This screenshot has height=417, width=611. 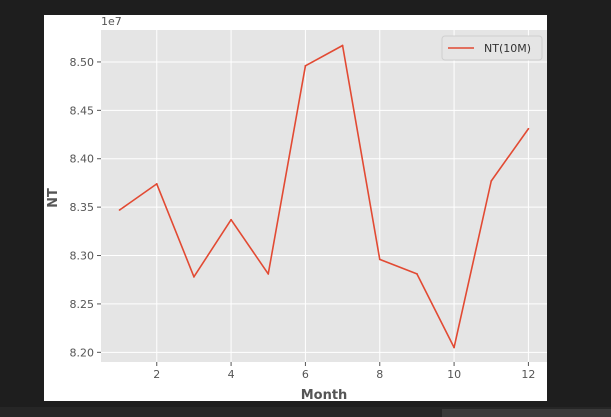 What do you see at coordinates (156, 374) in the screenshot?
I see `x-tick-label: 2` at bounding box center [156, 374].